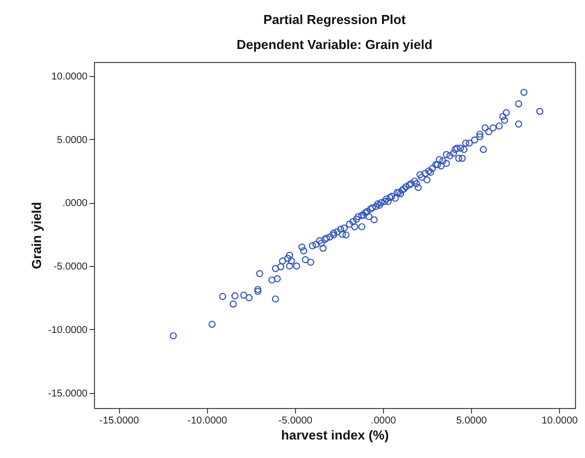 The width and height of the screenshot is (585, 458). What do you see at coordinates (335, 435) in the screenshot?
I see `x-axis-title: harvest index (%)` at bounding box center [335, 435].